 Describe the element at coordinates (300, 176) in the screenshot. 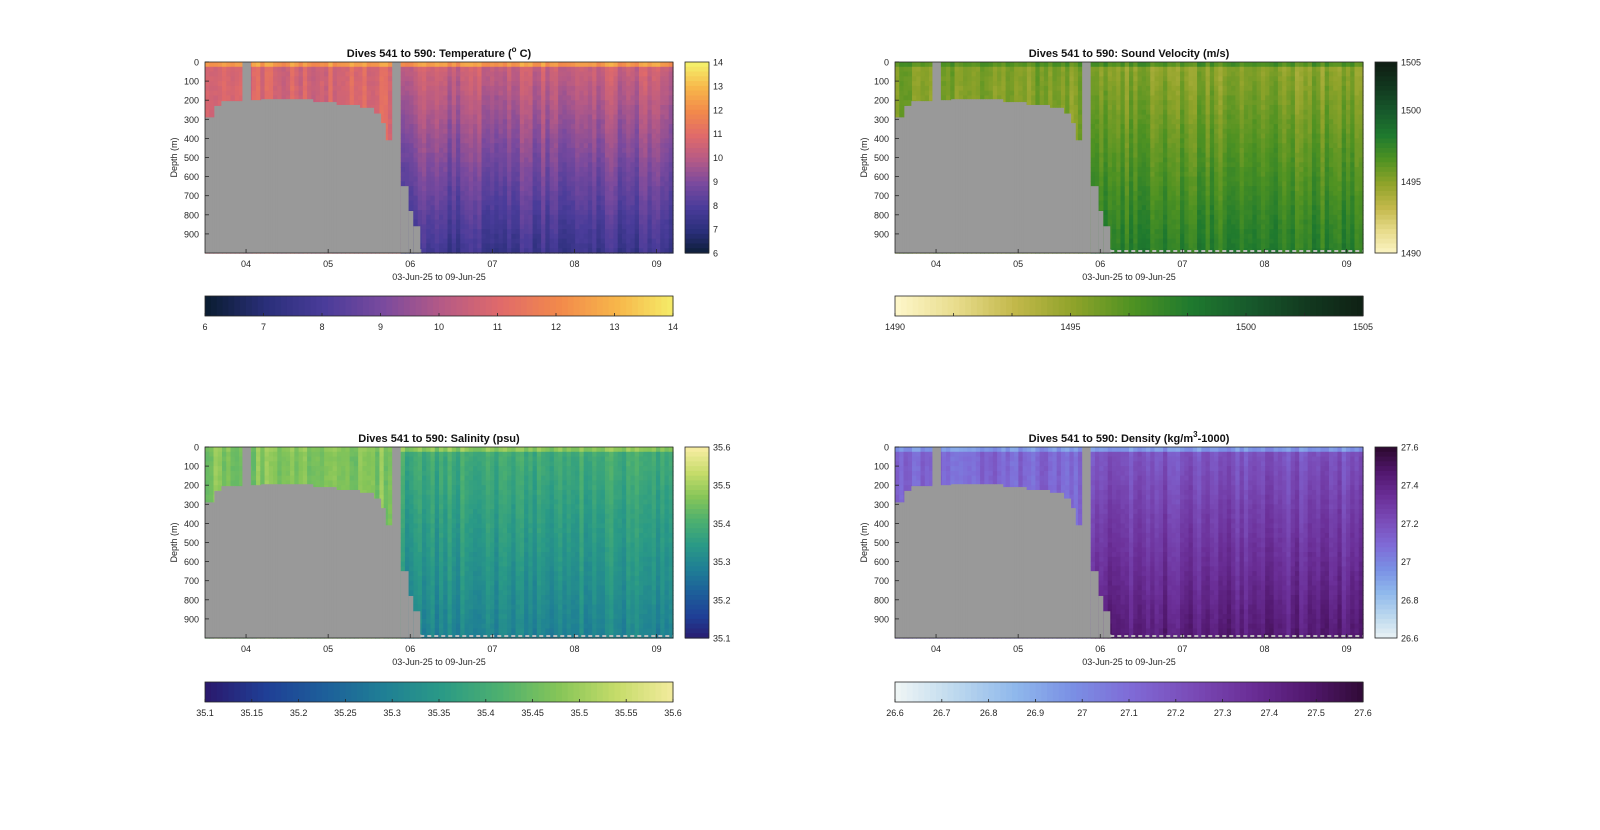

I see `seafloor-mask-segment` at that location.